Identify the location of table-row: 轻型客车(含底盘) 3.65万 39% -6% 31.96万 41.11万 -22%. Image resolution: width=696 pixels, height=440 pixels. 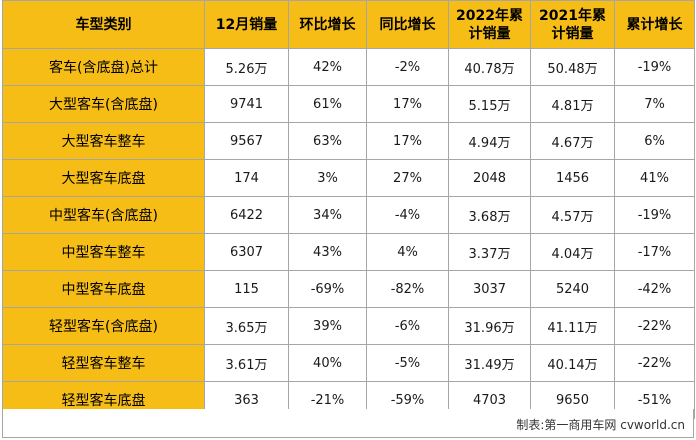
(348, 326).